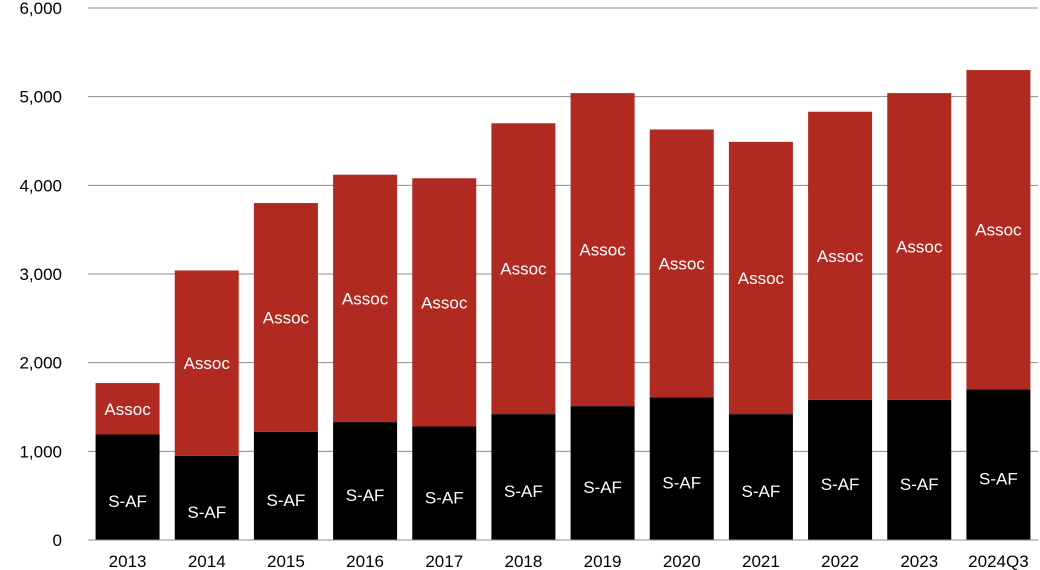  I want to click on x-tick-label: 2019, so click(603, 561).